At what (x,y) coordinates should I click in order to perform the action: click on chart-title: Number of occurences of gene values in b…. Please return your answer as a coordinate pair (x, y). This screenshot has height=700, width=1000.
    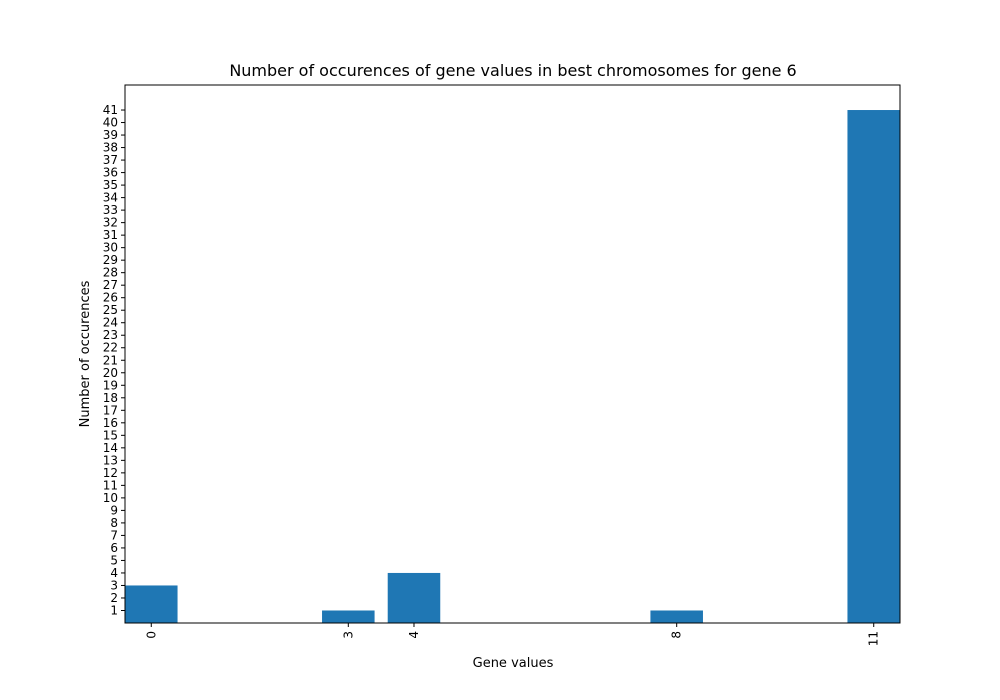
    Looking at the image, I should click on (512, 70).